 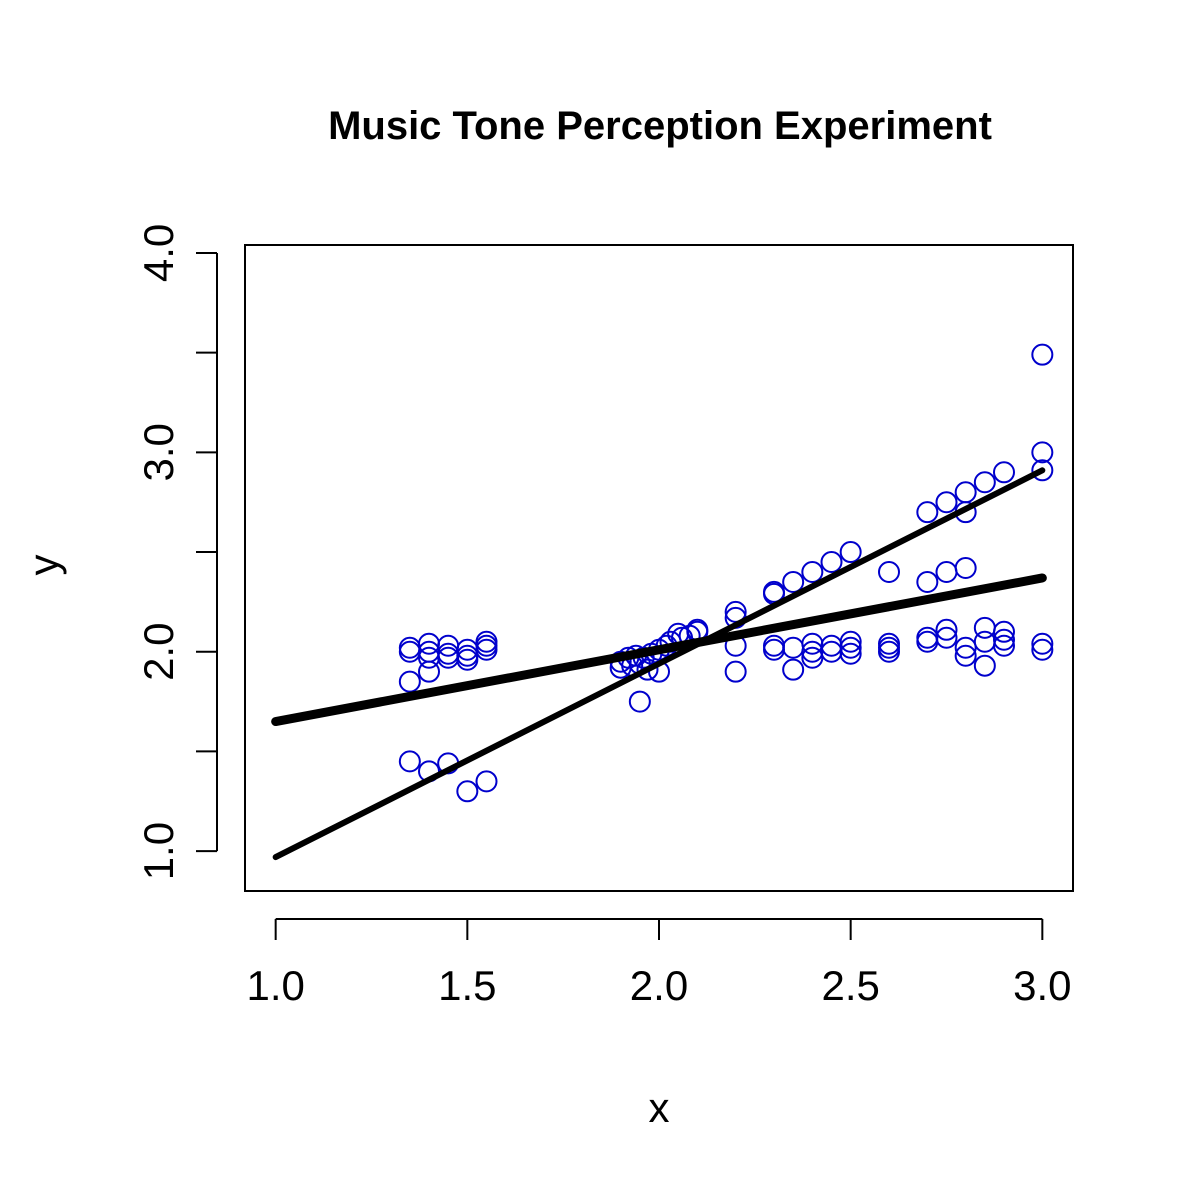 I want to click on x-axis: 1.0 1.5 2.0 2.5 3.0, so click(x=659, y=963).